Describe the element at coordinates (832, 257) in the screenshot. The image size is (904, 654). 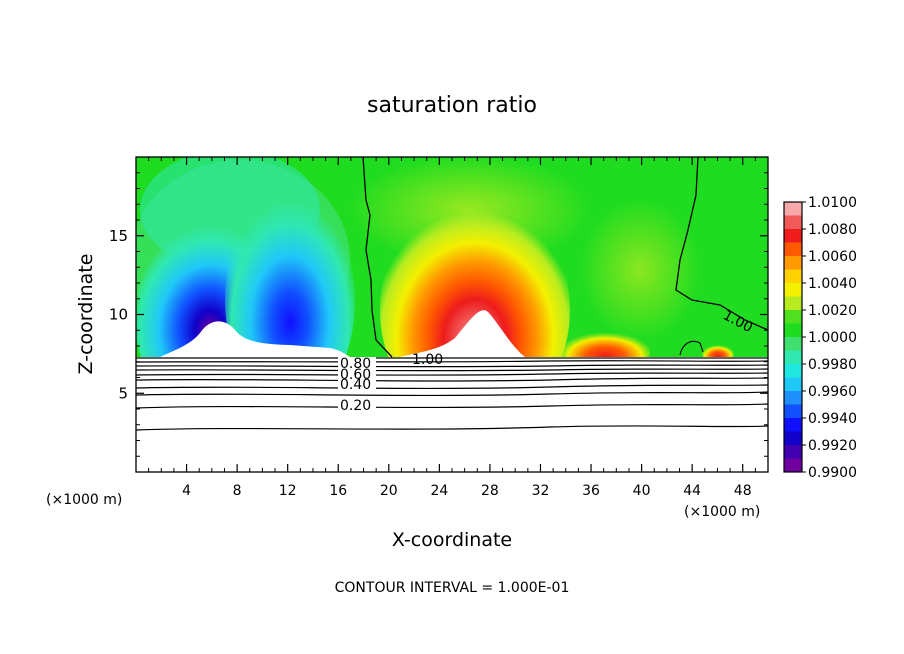
I see `colorbar-label: 1.0060` at that location.